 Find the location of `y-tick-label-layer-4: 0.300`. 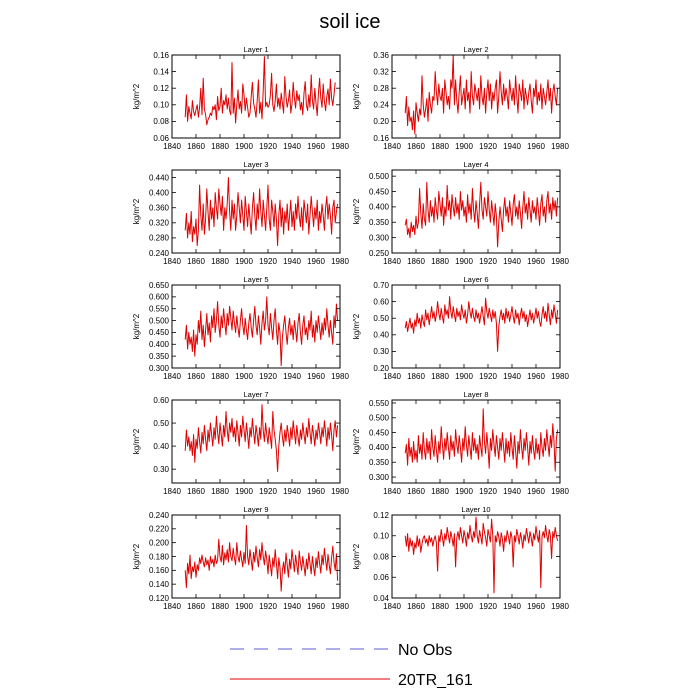

y-tick-label-layer-4: 0.300 is located at coordinates (379, 237).